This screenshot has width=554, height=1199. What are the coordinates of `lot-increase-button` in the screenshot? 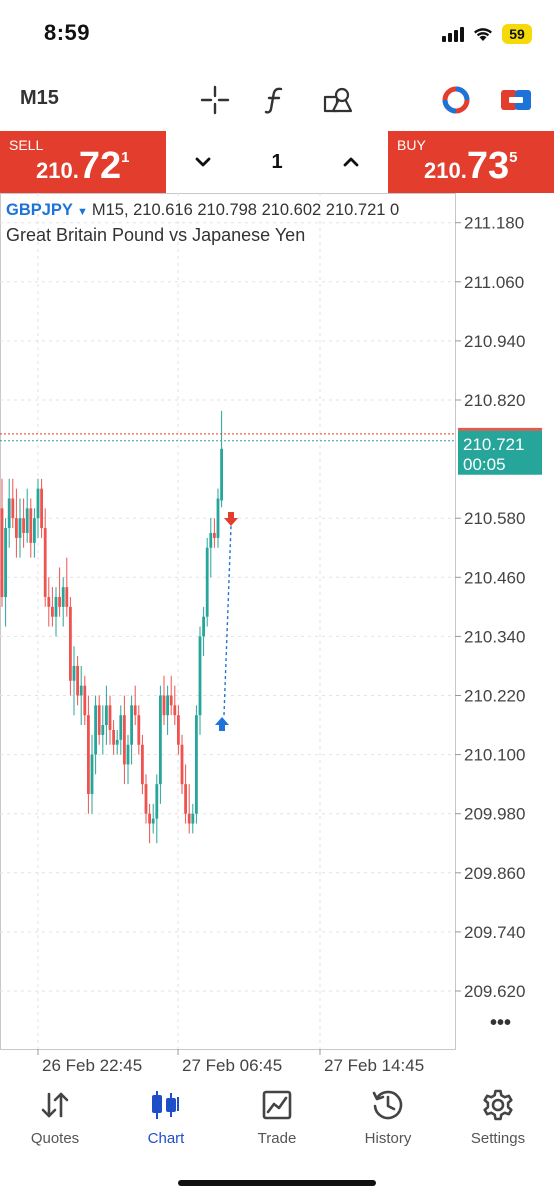 It's located at (351, 162).